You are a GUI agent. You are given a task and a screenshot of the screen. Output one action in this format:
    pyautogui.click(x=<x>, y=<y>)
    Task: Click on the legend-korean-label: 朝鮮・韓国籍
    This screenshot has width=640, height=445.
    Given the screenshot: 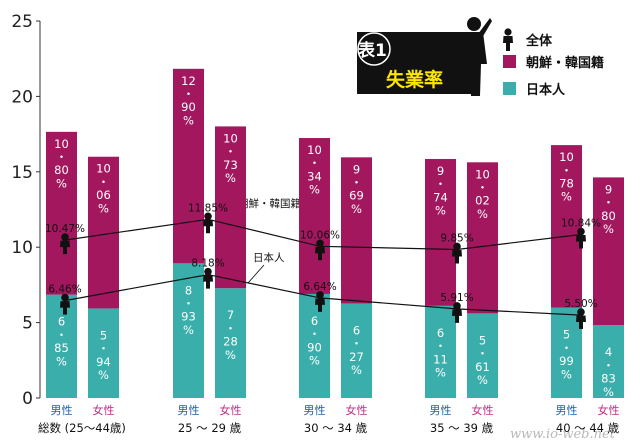 What is the action you would take?
    pyautogui.click(x=565, y=63)
    